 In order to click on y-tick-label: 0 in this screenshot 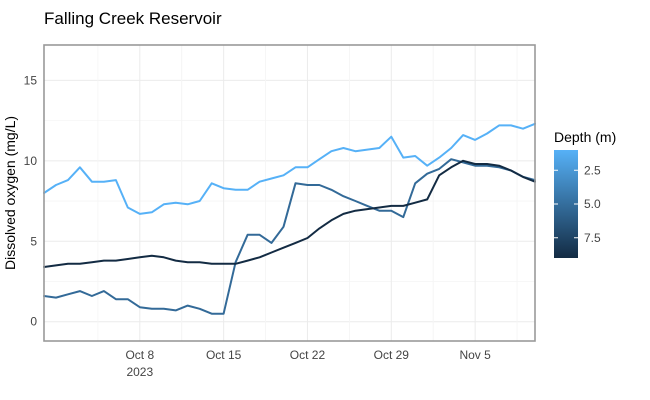, I will do `click(33, 322)`.